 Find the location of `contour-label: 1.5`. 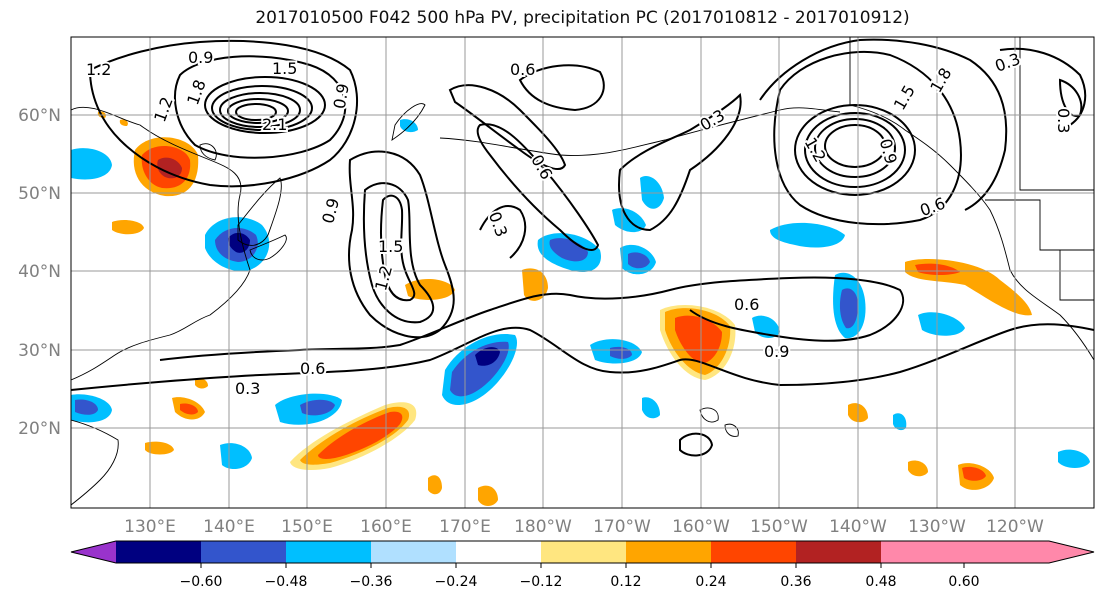

contour-label: 1.5 is located at coordinates (390, 246).